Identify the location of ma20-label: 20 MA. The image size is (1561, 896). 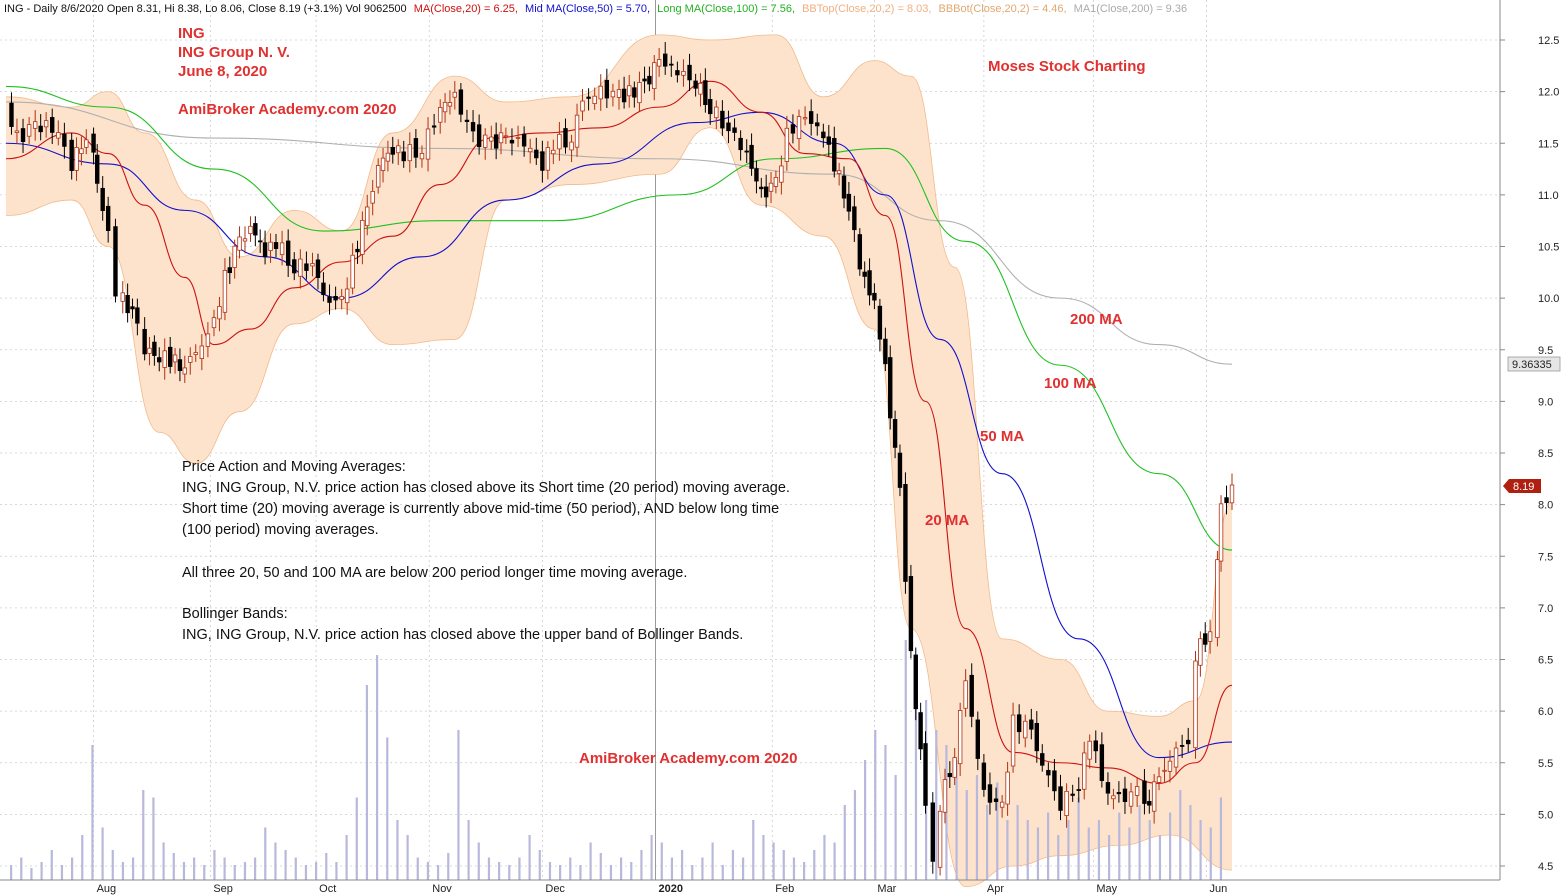
(947, 520).